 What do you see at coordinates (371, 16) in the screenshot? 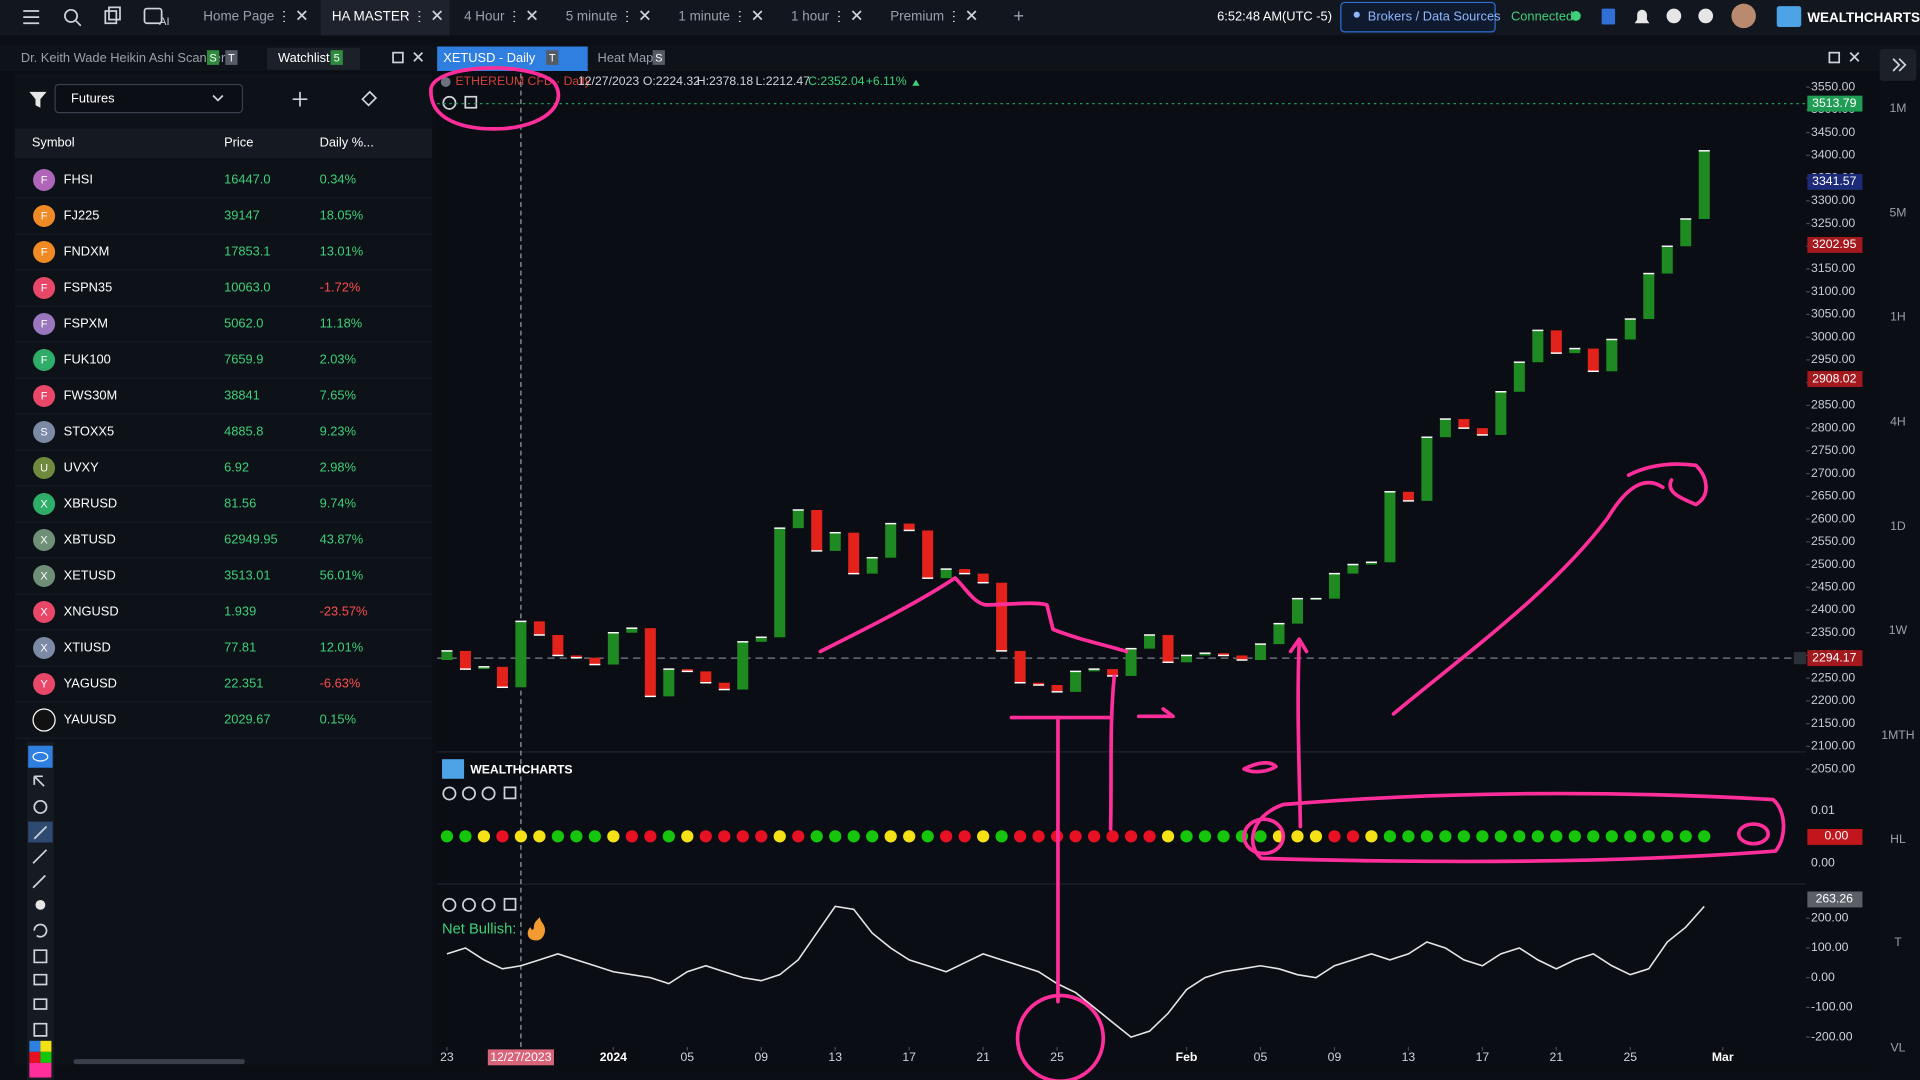
I see `tab: HA MASTER` at bounding box center [371, 16].